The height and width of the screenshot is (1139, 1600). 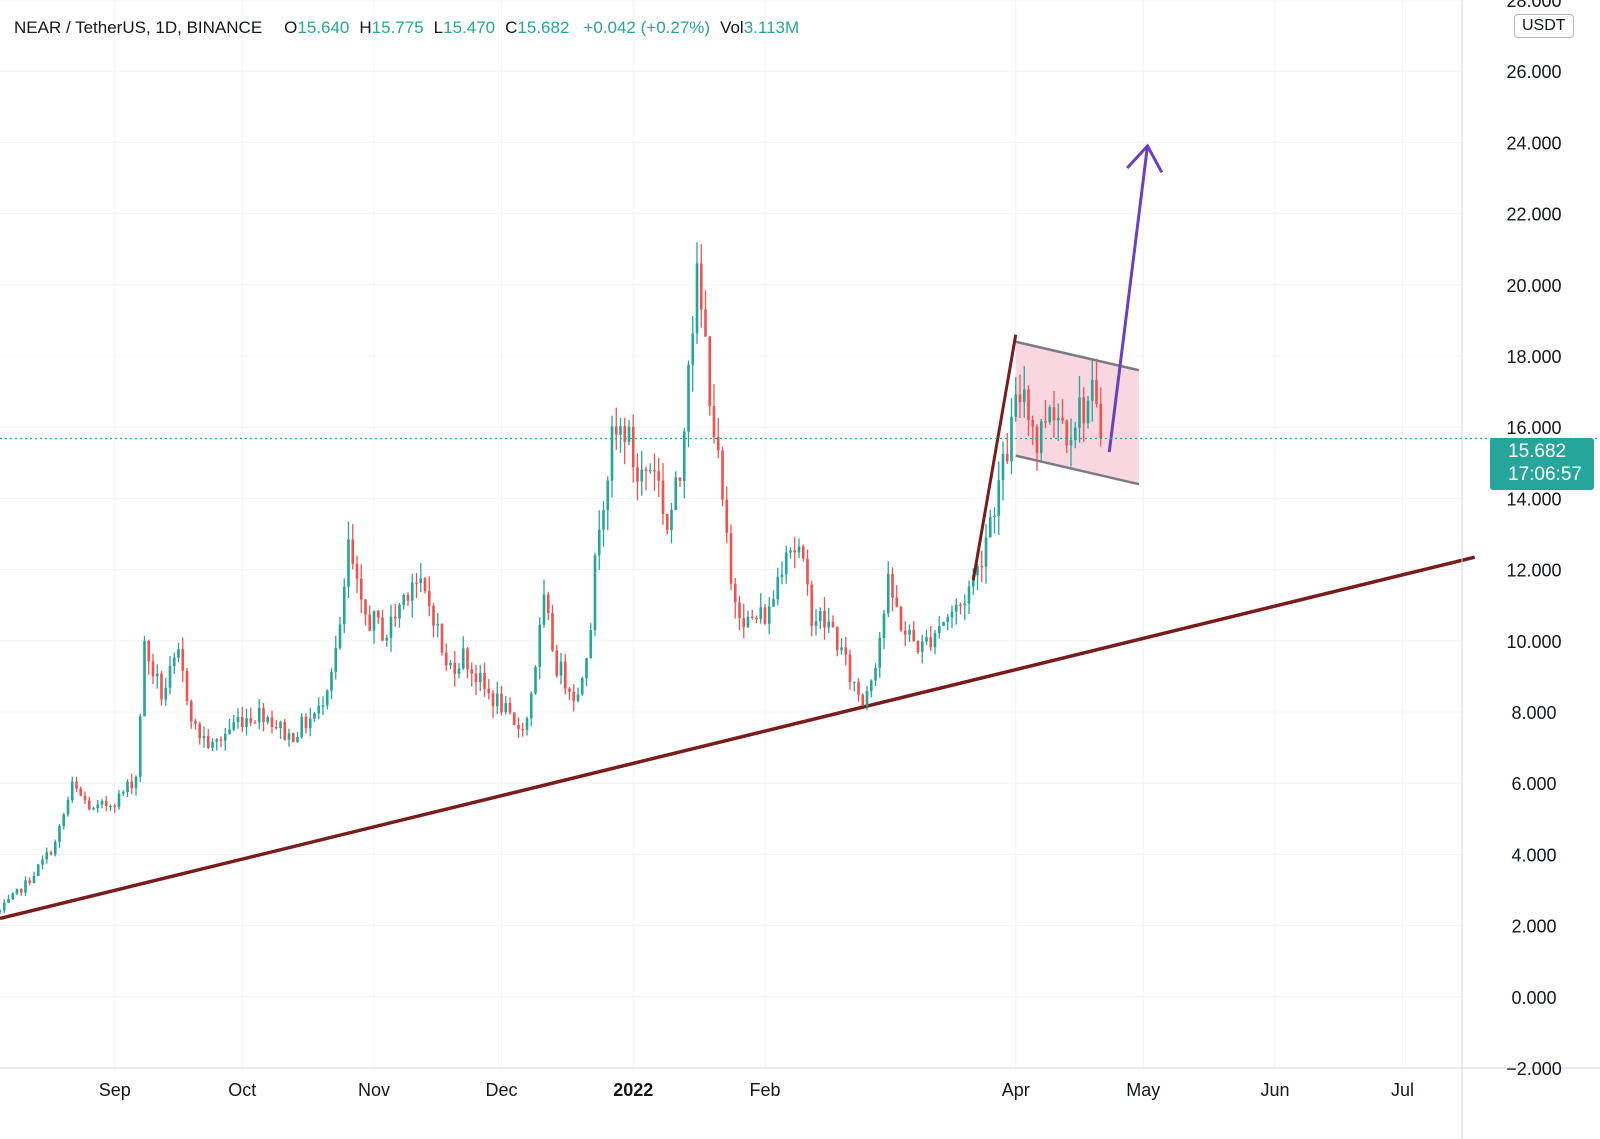 I want to click on currency-badge: USDT, so click(x=1544, y=26).